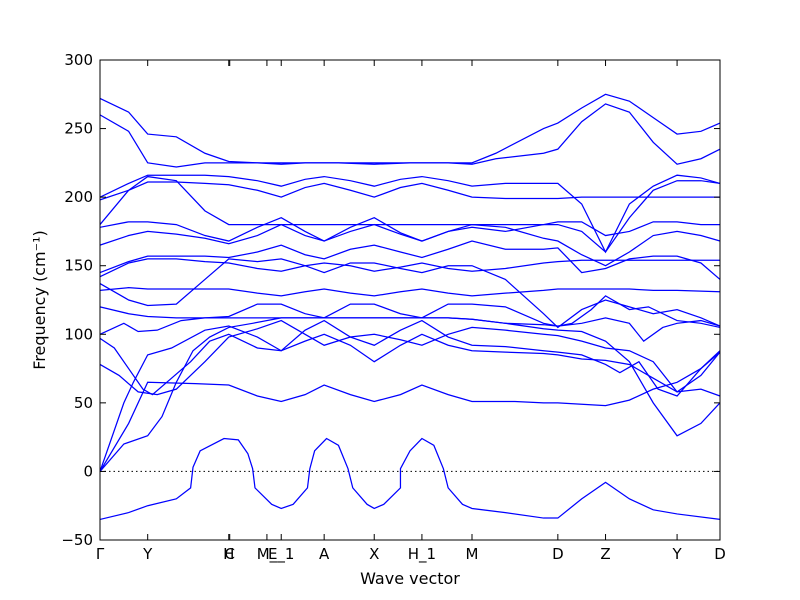 The width and height of the screenshot is (800, 600). Describe the element at coordinates (78, 129) in the screenshot. I see `y-tick-label: 250` at that location.